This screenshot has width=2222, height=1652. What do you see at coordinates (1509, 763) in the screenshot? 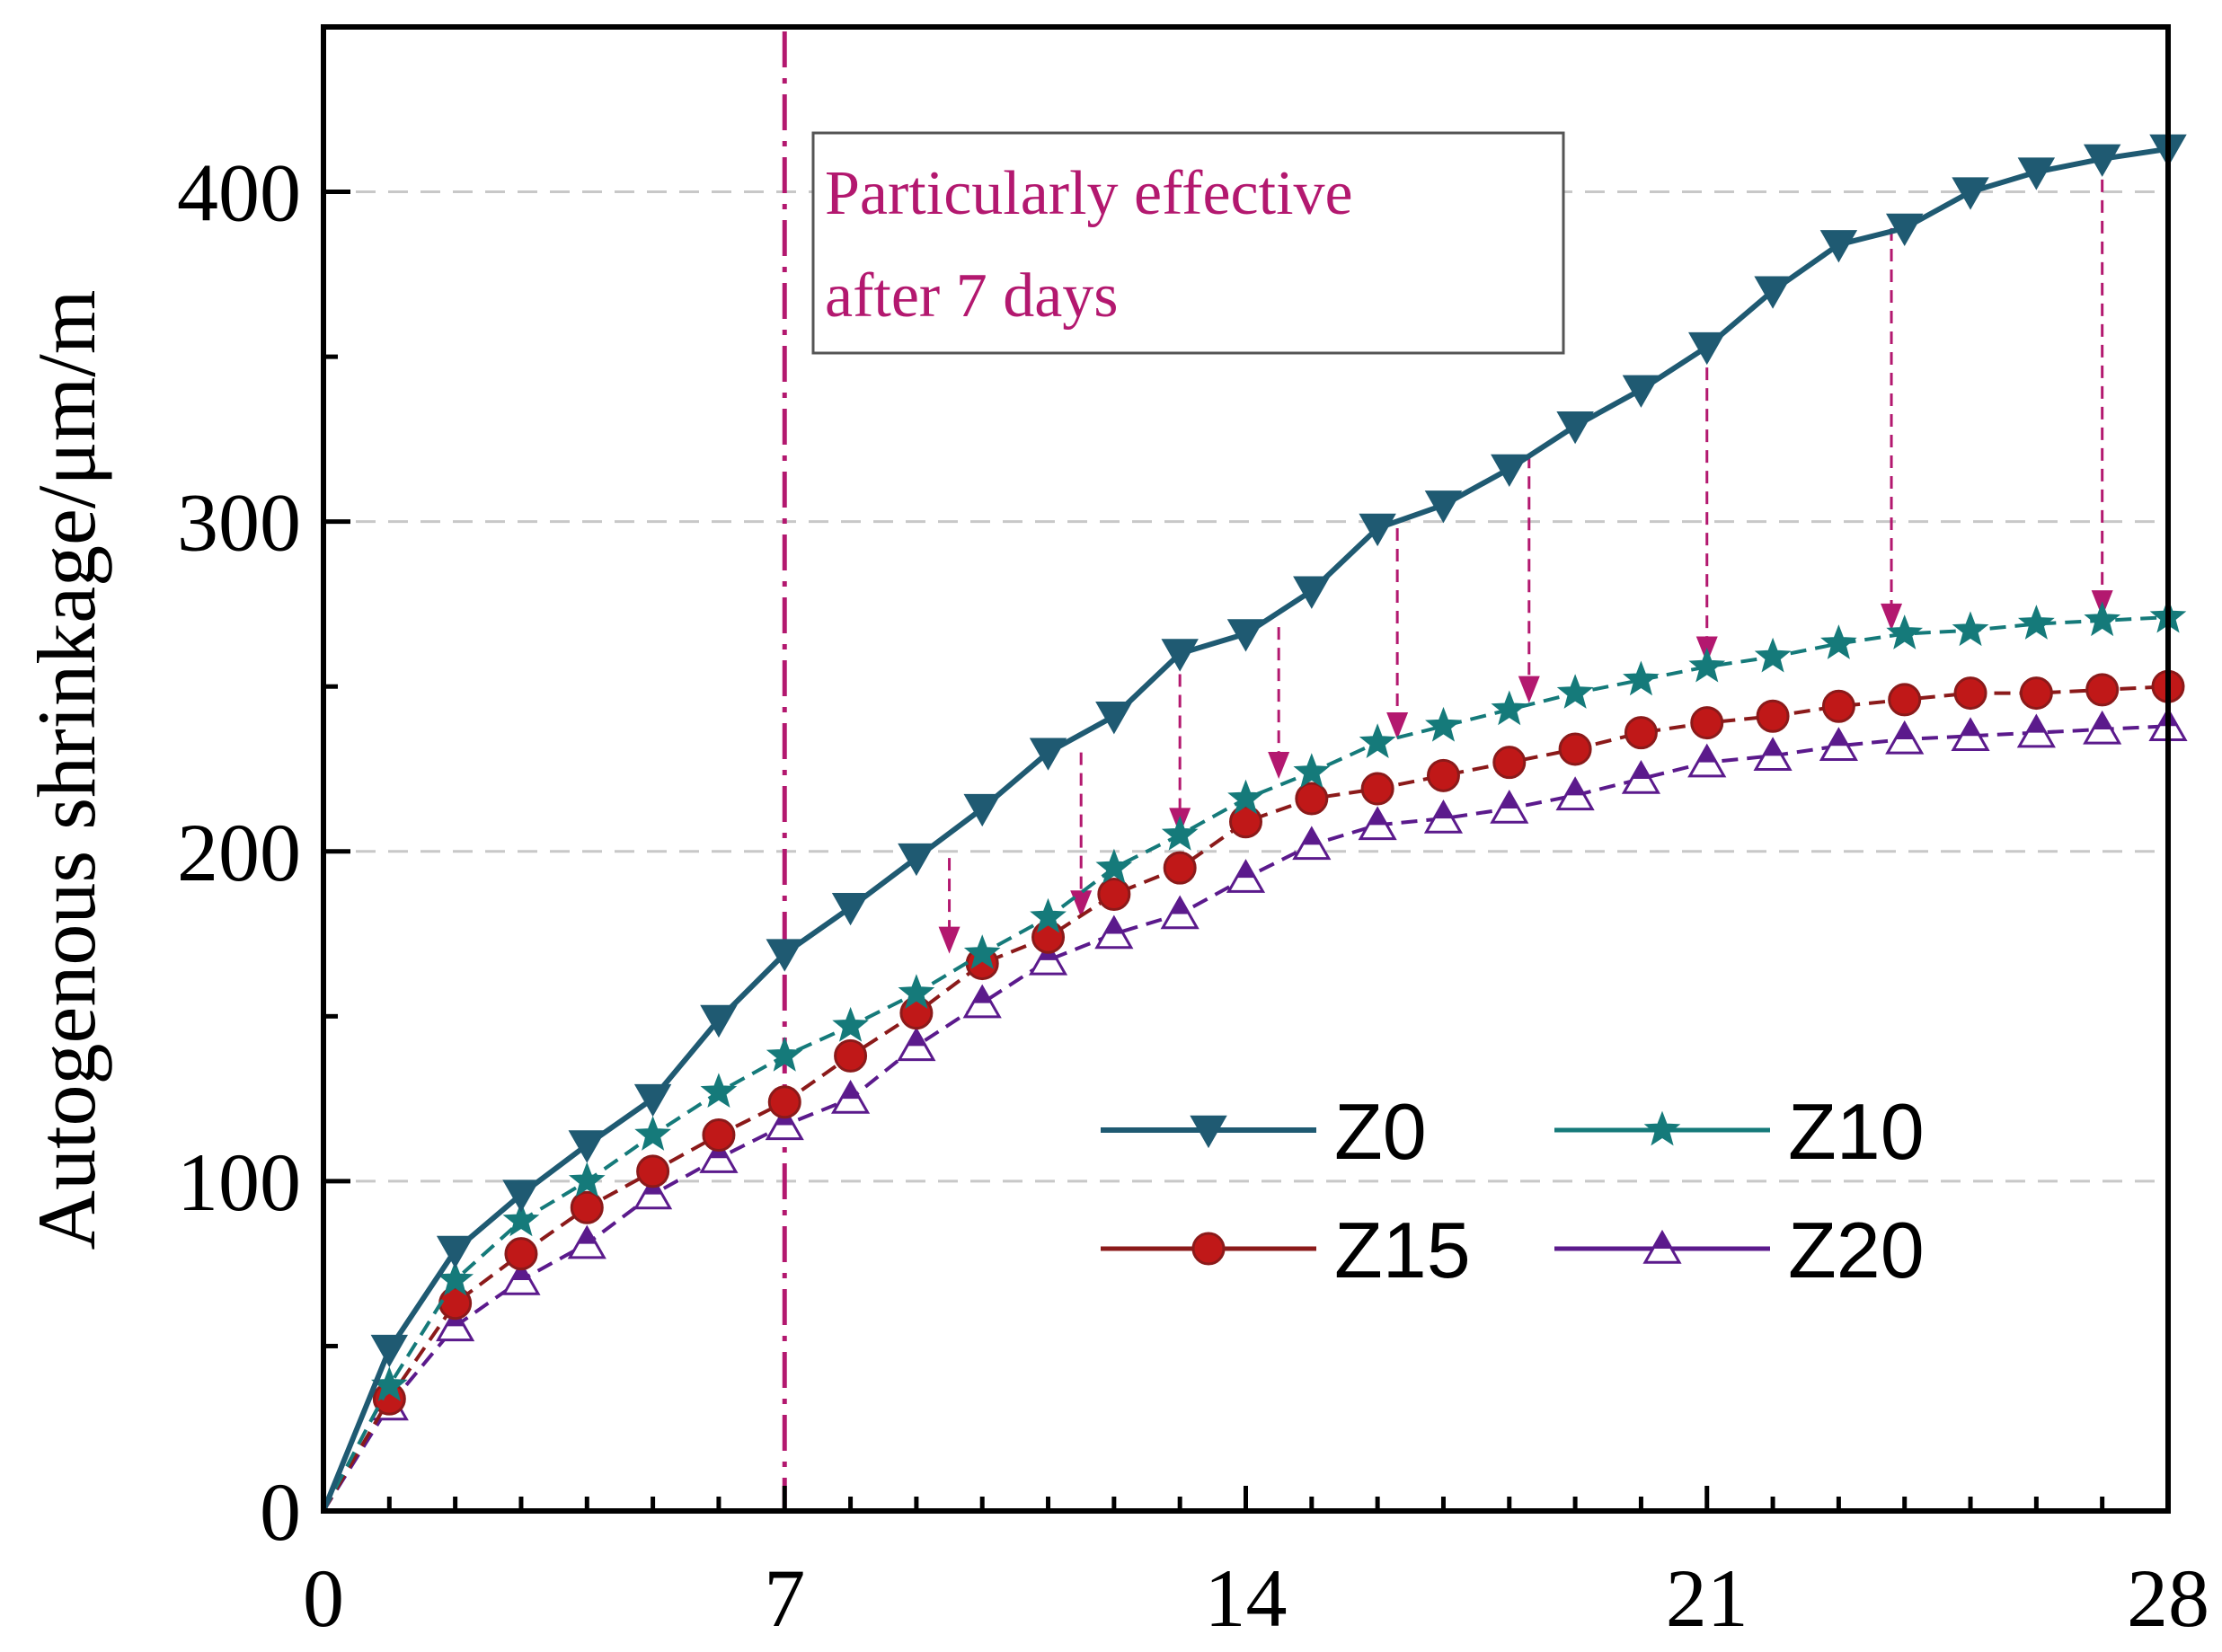
I see `point-Z15-x18` at bounding box center [1509, 763].